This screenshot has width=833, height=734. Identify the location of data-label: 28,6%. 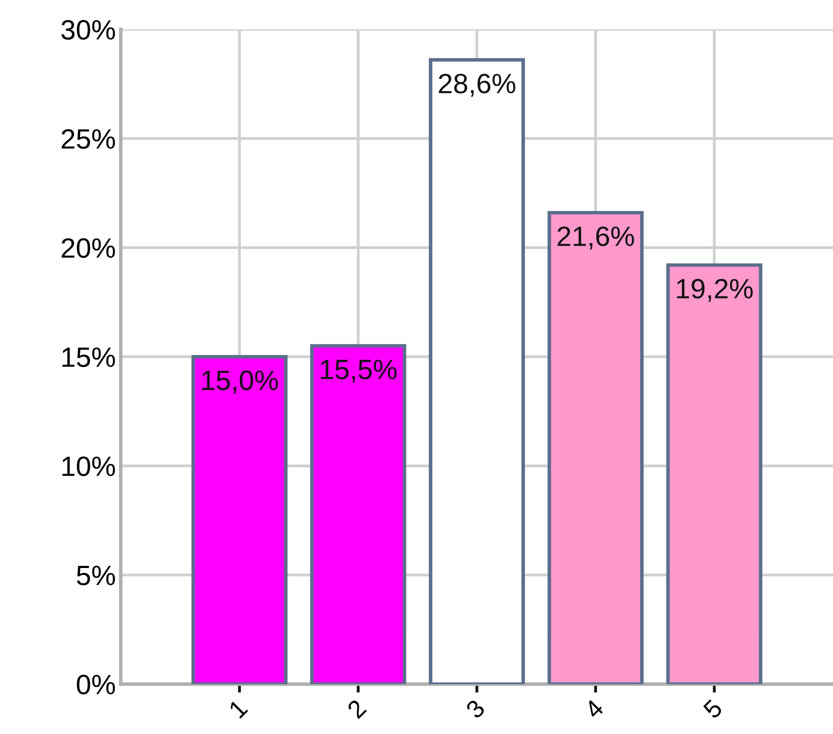
(477, 85).